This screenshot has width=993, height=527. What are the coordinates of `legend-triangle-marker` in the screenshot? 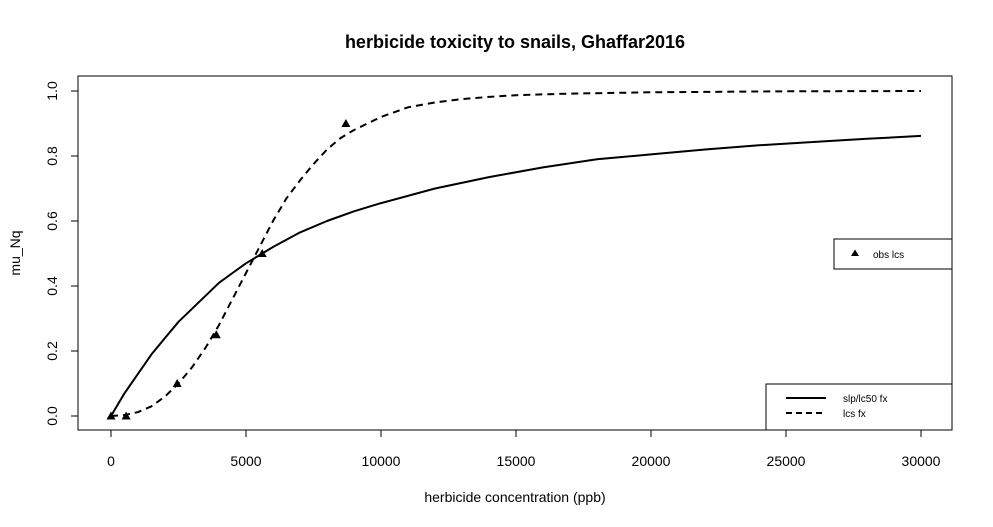 It's located at (855, 252).